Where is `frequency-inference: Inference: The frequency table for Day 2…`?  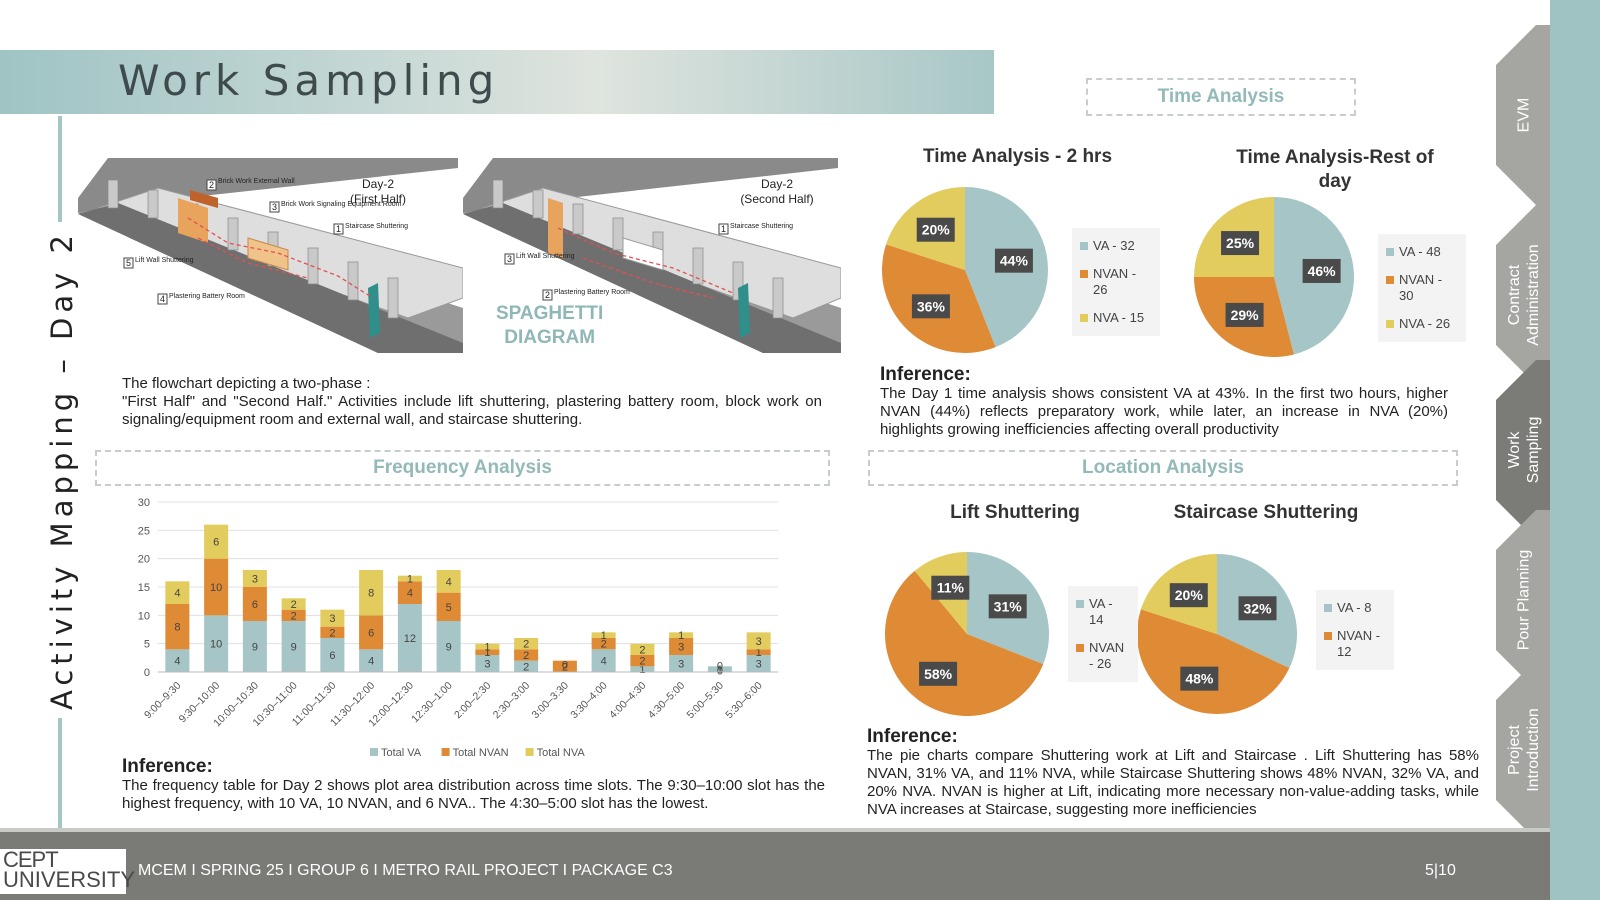 frequency-inference: Inference: The frequency table for Day 2… is located at coordinates (473, 785).